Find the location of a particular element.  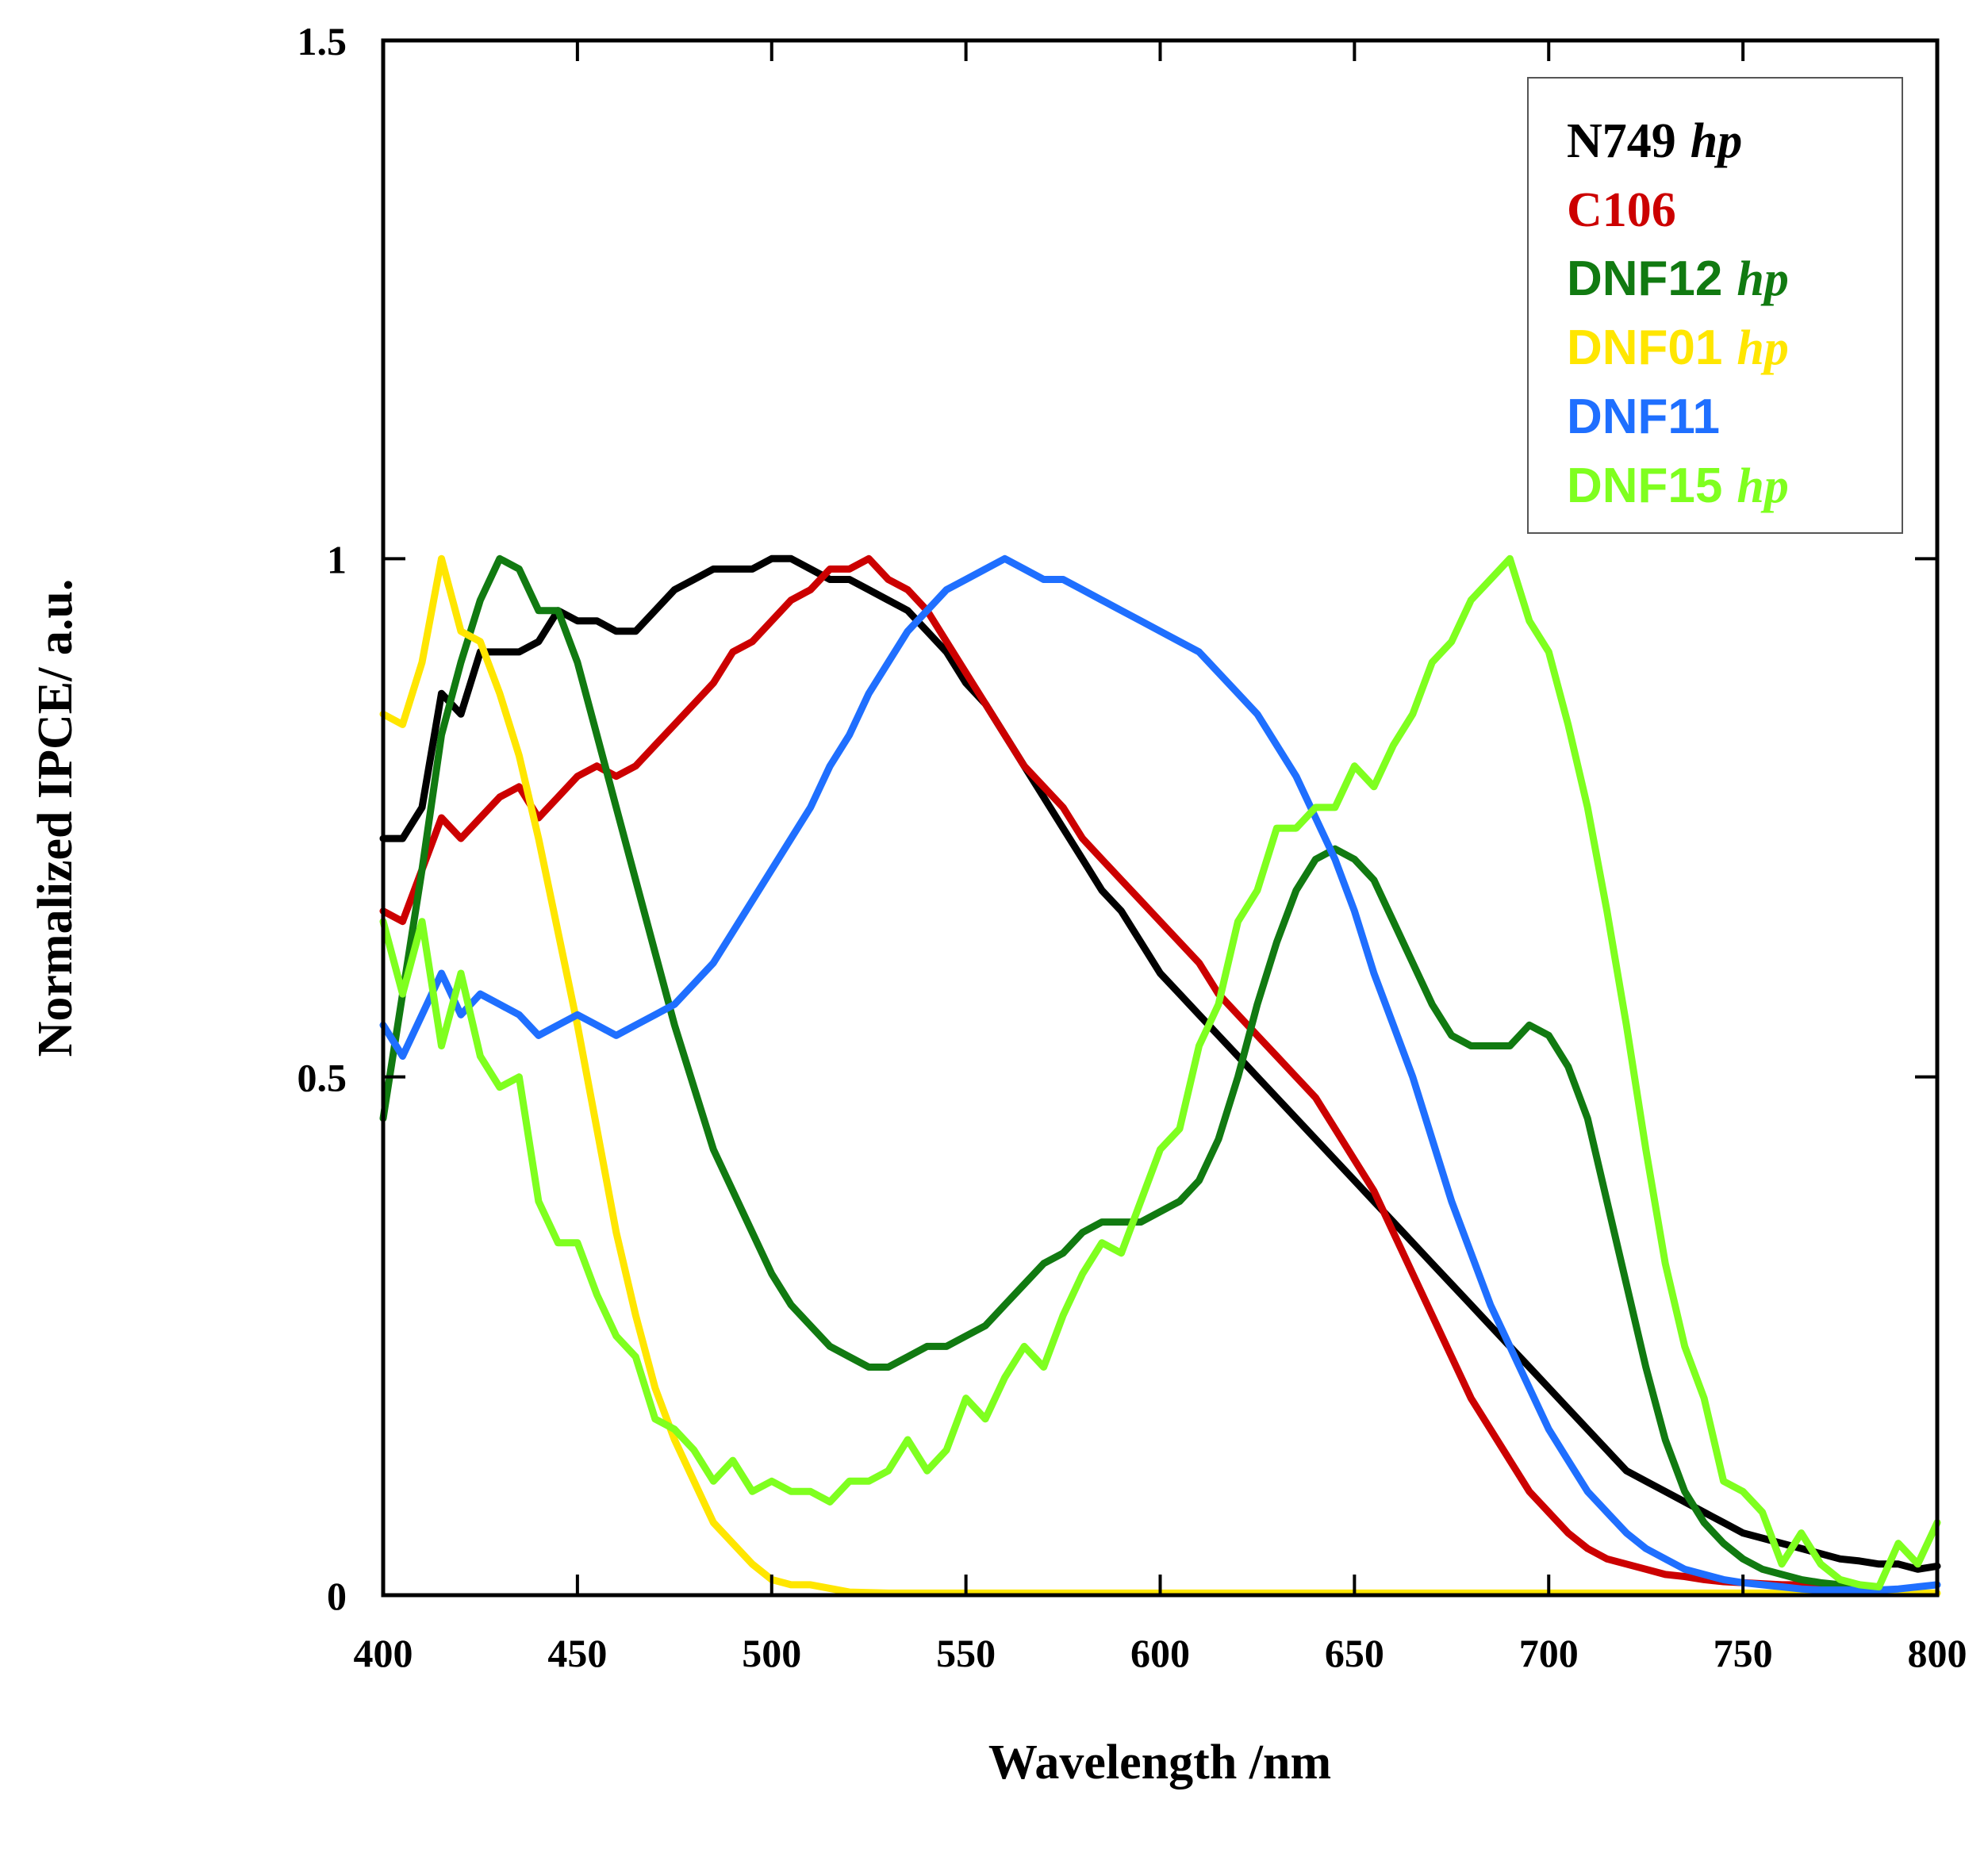

legend-item-dnf15: DNF15 hp is located at coordinates (1678, 486).